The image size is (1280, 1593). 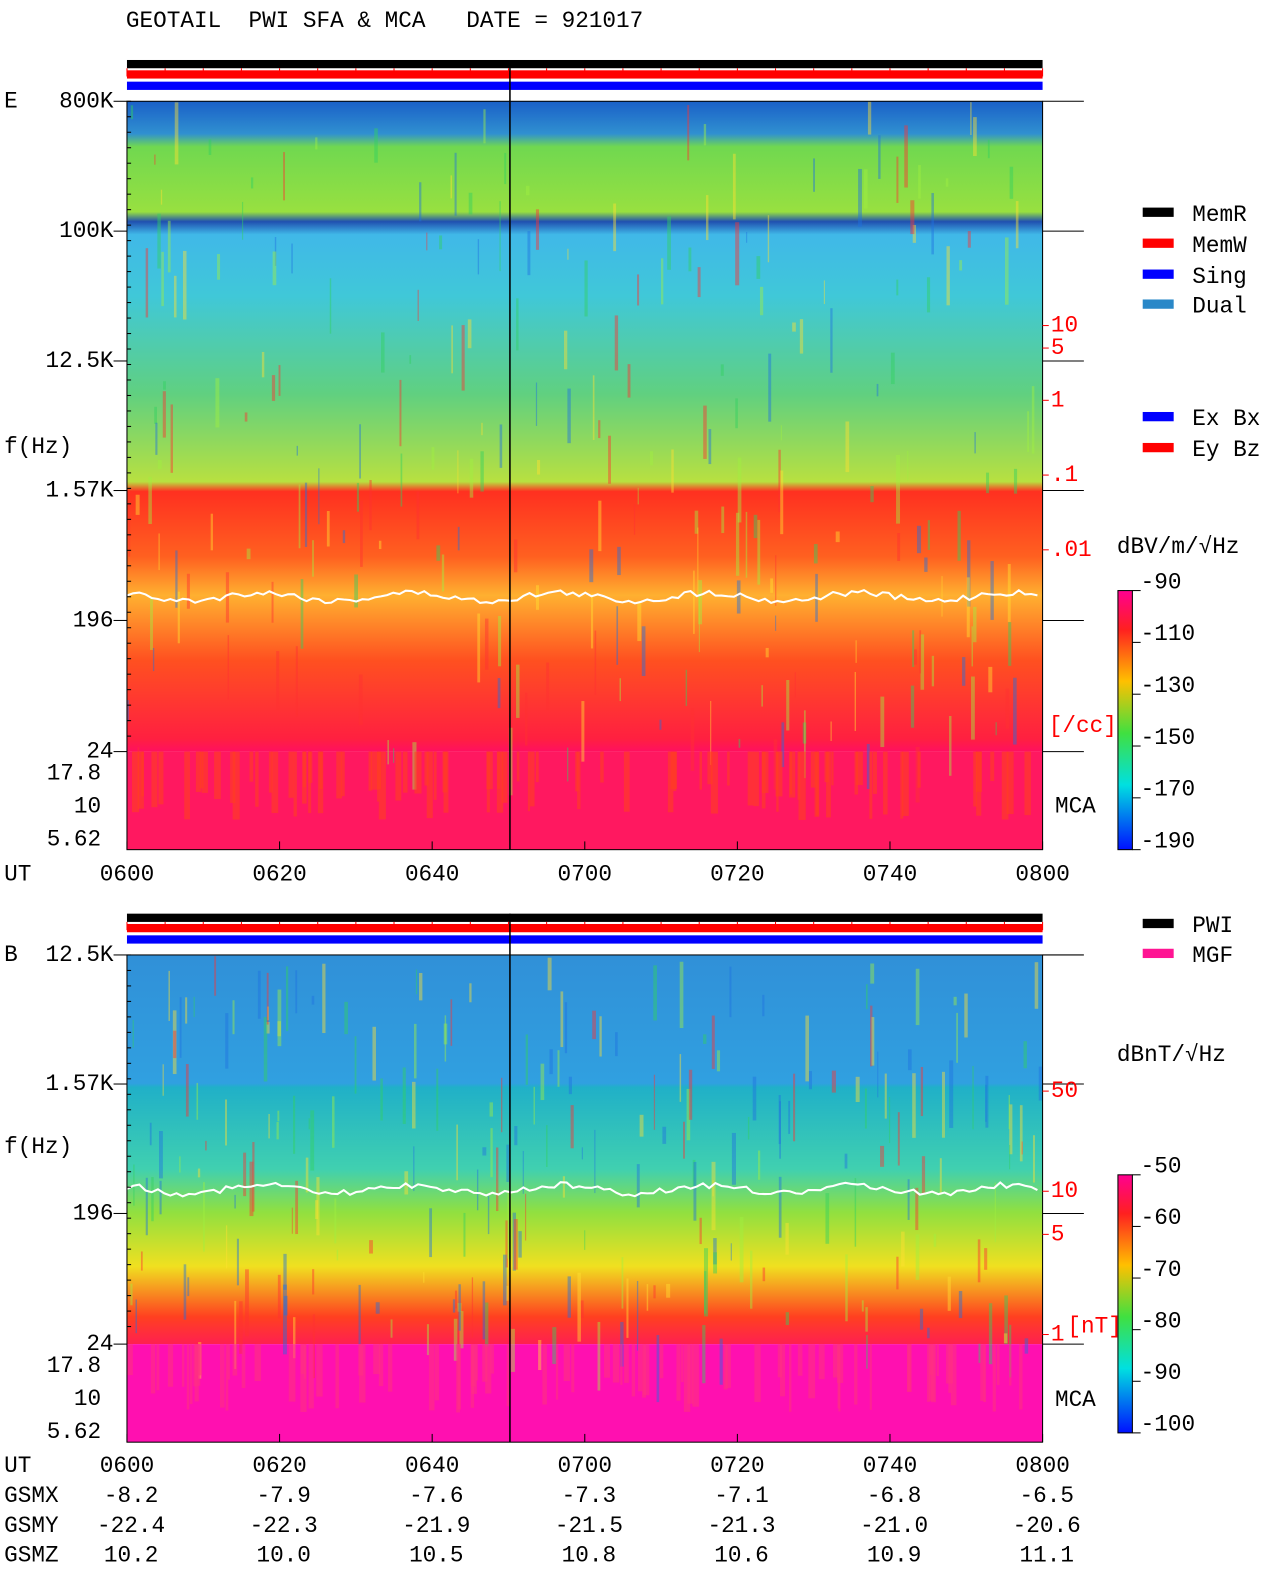 What do you see at coordinates (741, 1556) in the screenshot?
I see `orbit-value: 10.6` at bounding box center [741, 1556].